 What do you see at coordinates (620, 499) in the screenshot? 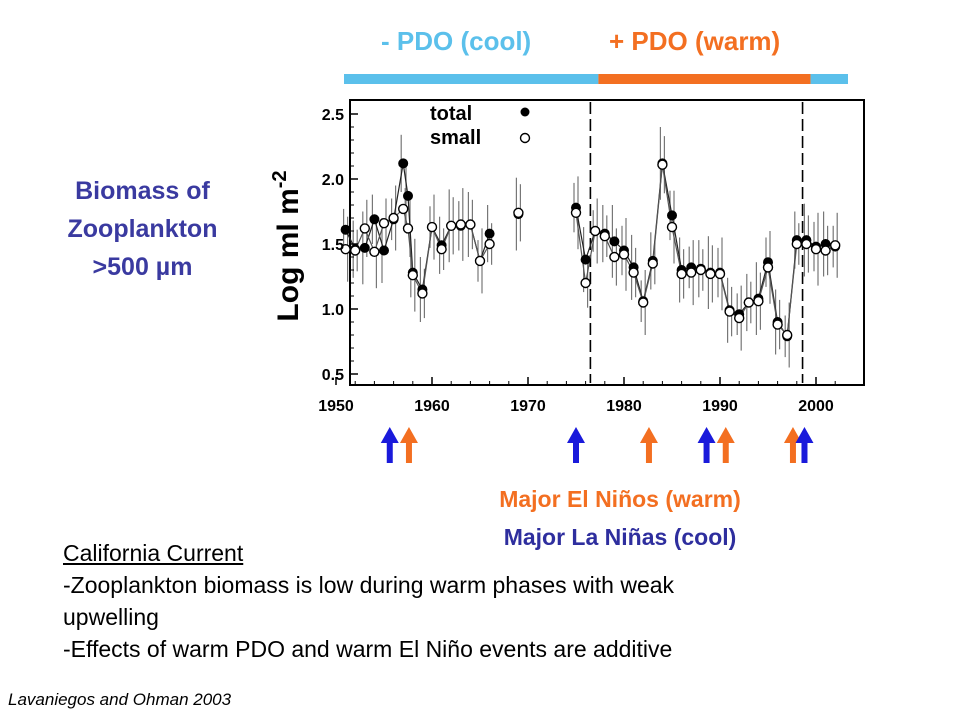
I see `el-nino-label: Major El Niños (warm)` at bounding box center [620, 499].